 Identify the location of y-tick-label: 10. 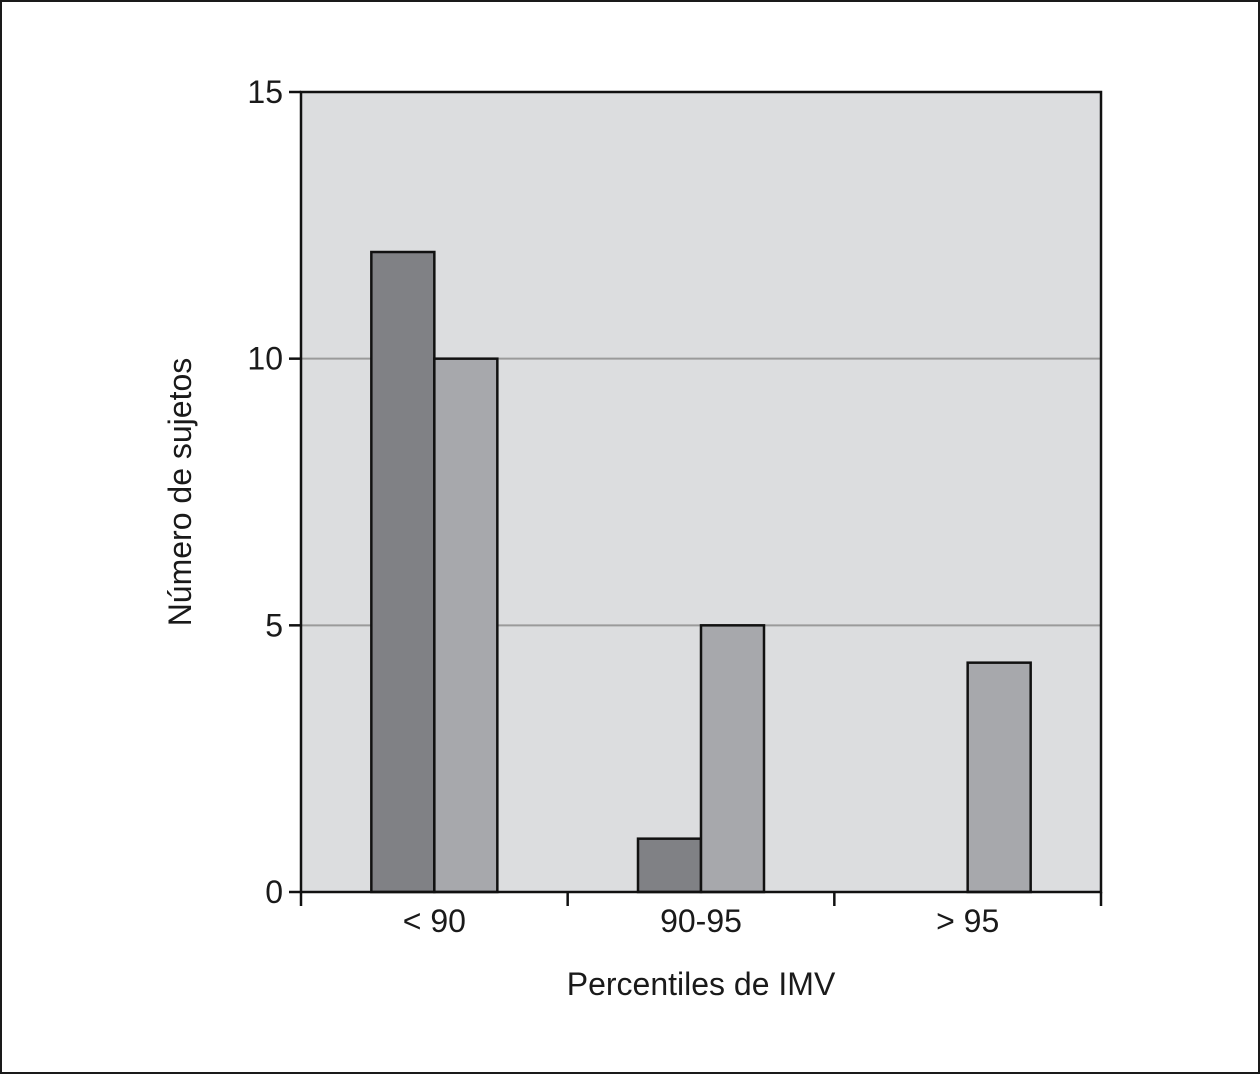
(265, 359).